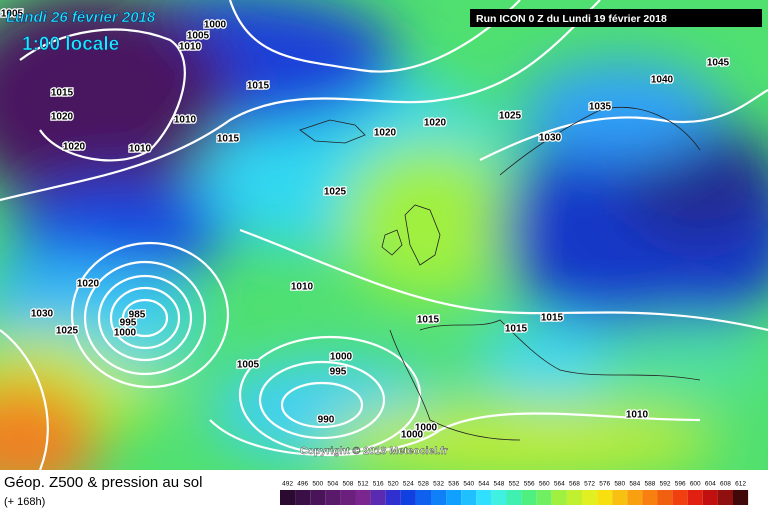 The width and height of the screenshot is (768, 512). I want to click on scale-label: 568, so click(574, 484).